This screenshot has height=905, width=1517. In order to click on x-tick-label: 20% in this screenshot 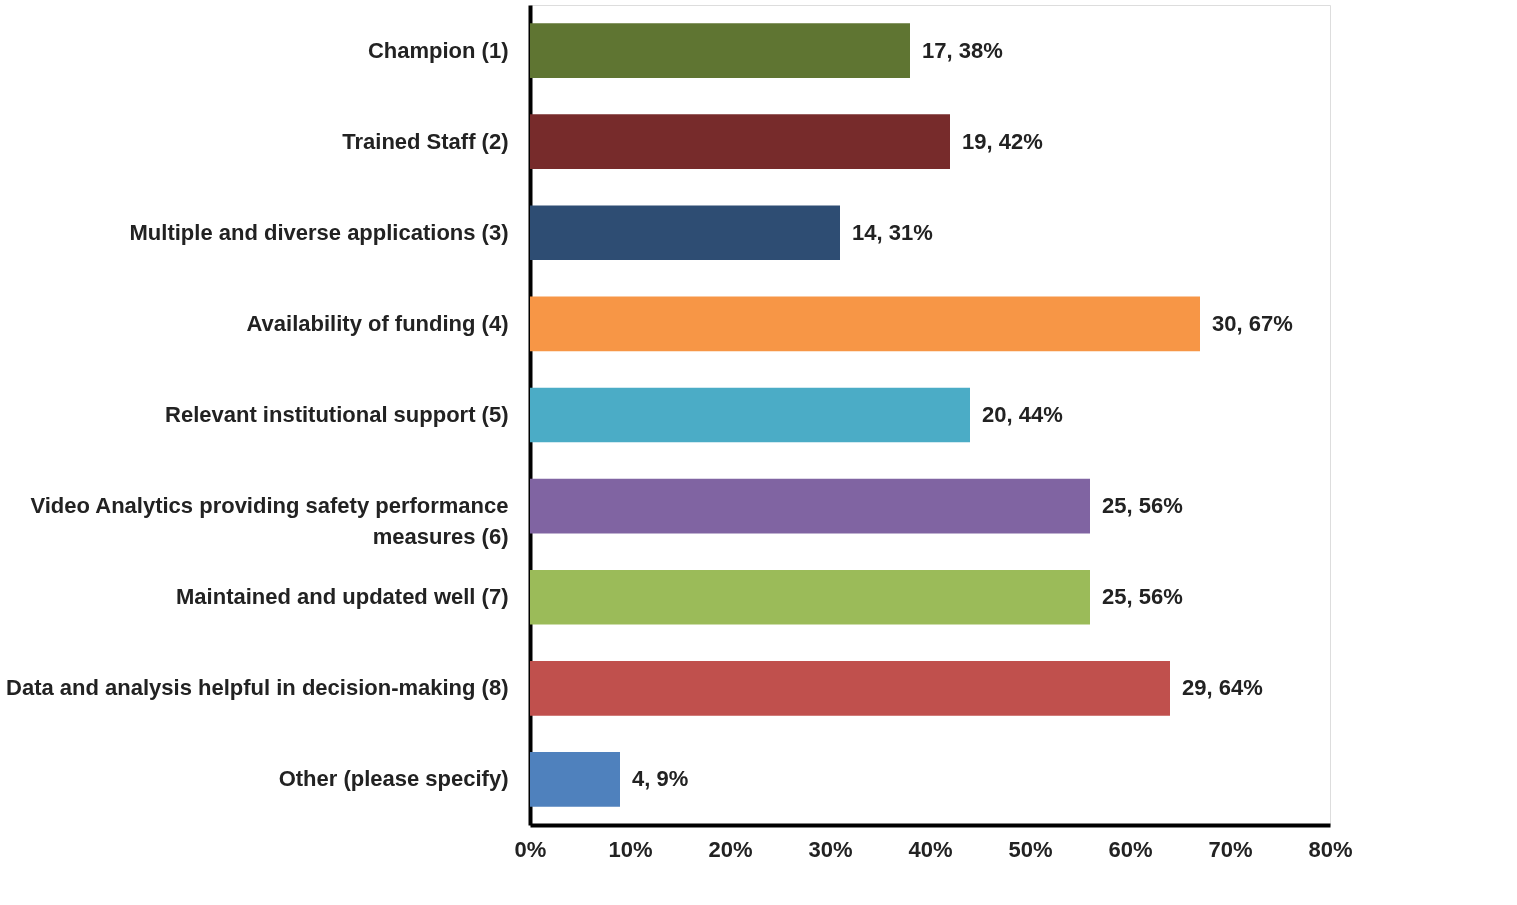, I will do `click(730, 849)`.